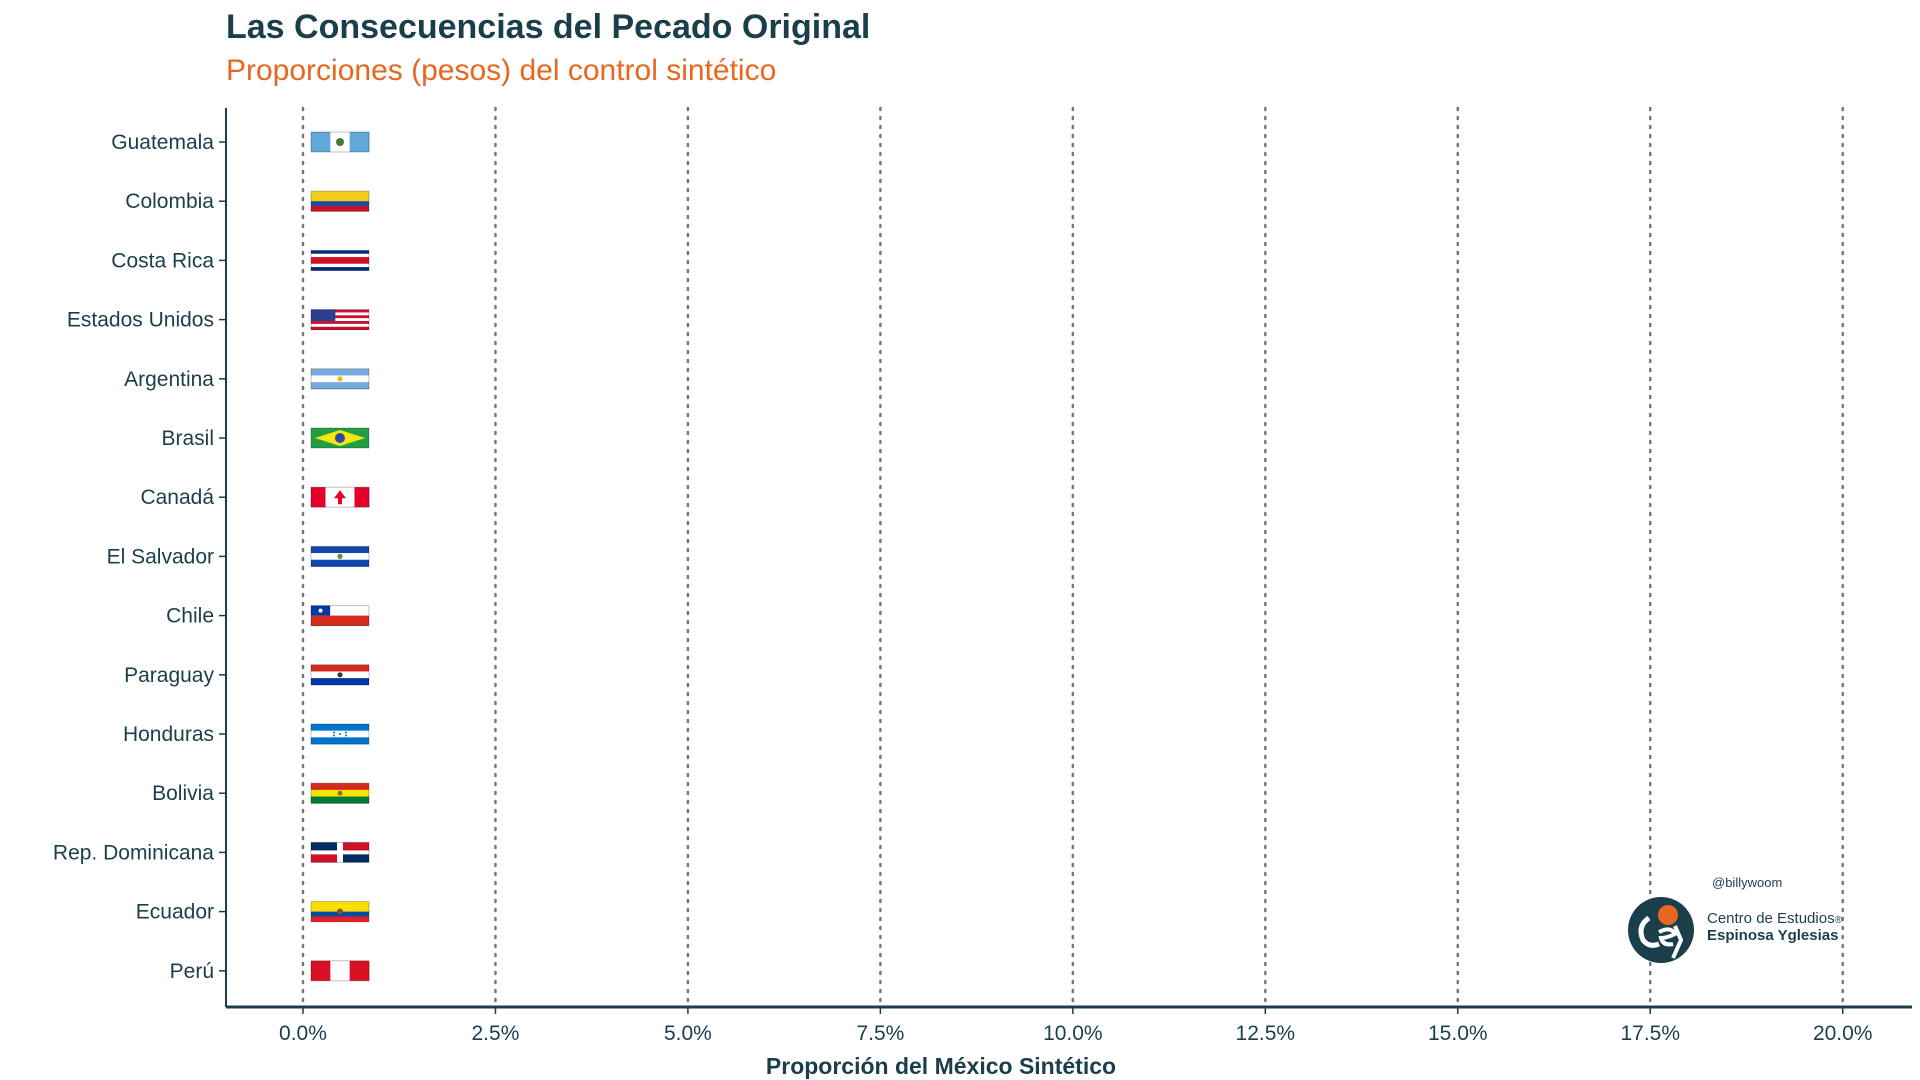  Describe the element at coordinates (1774, 918) in the screenshot. I see `logo-text-line1: Centro de Estudios®` at that location.